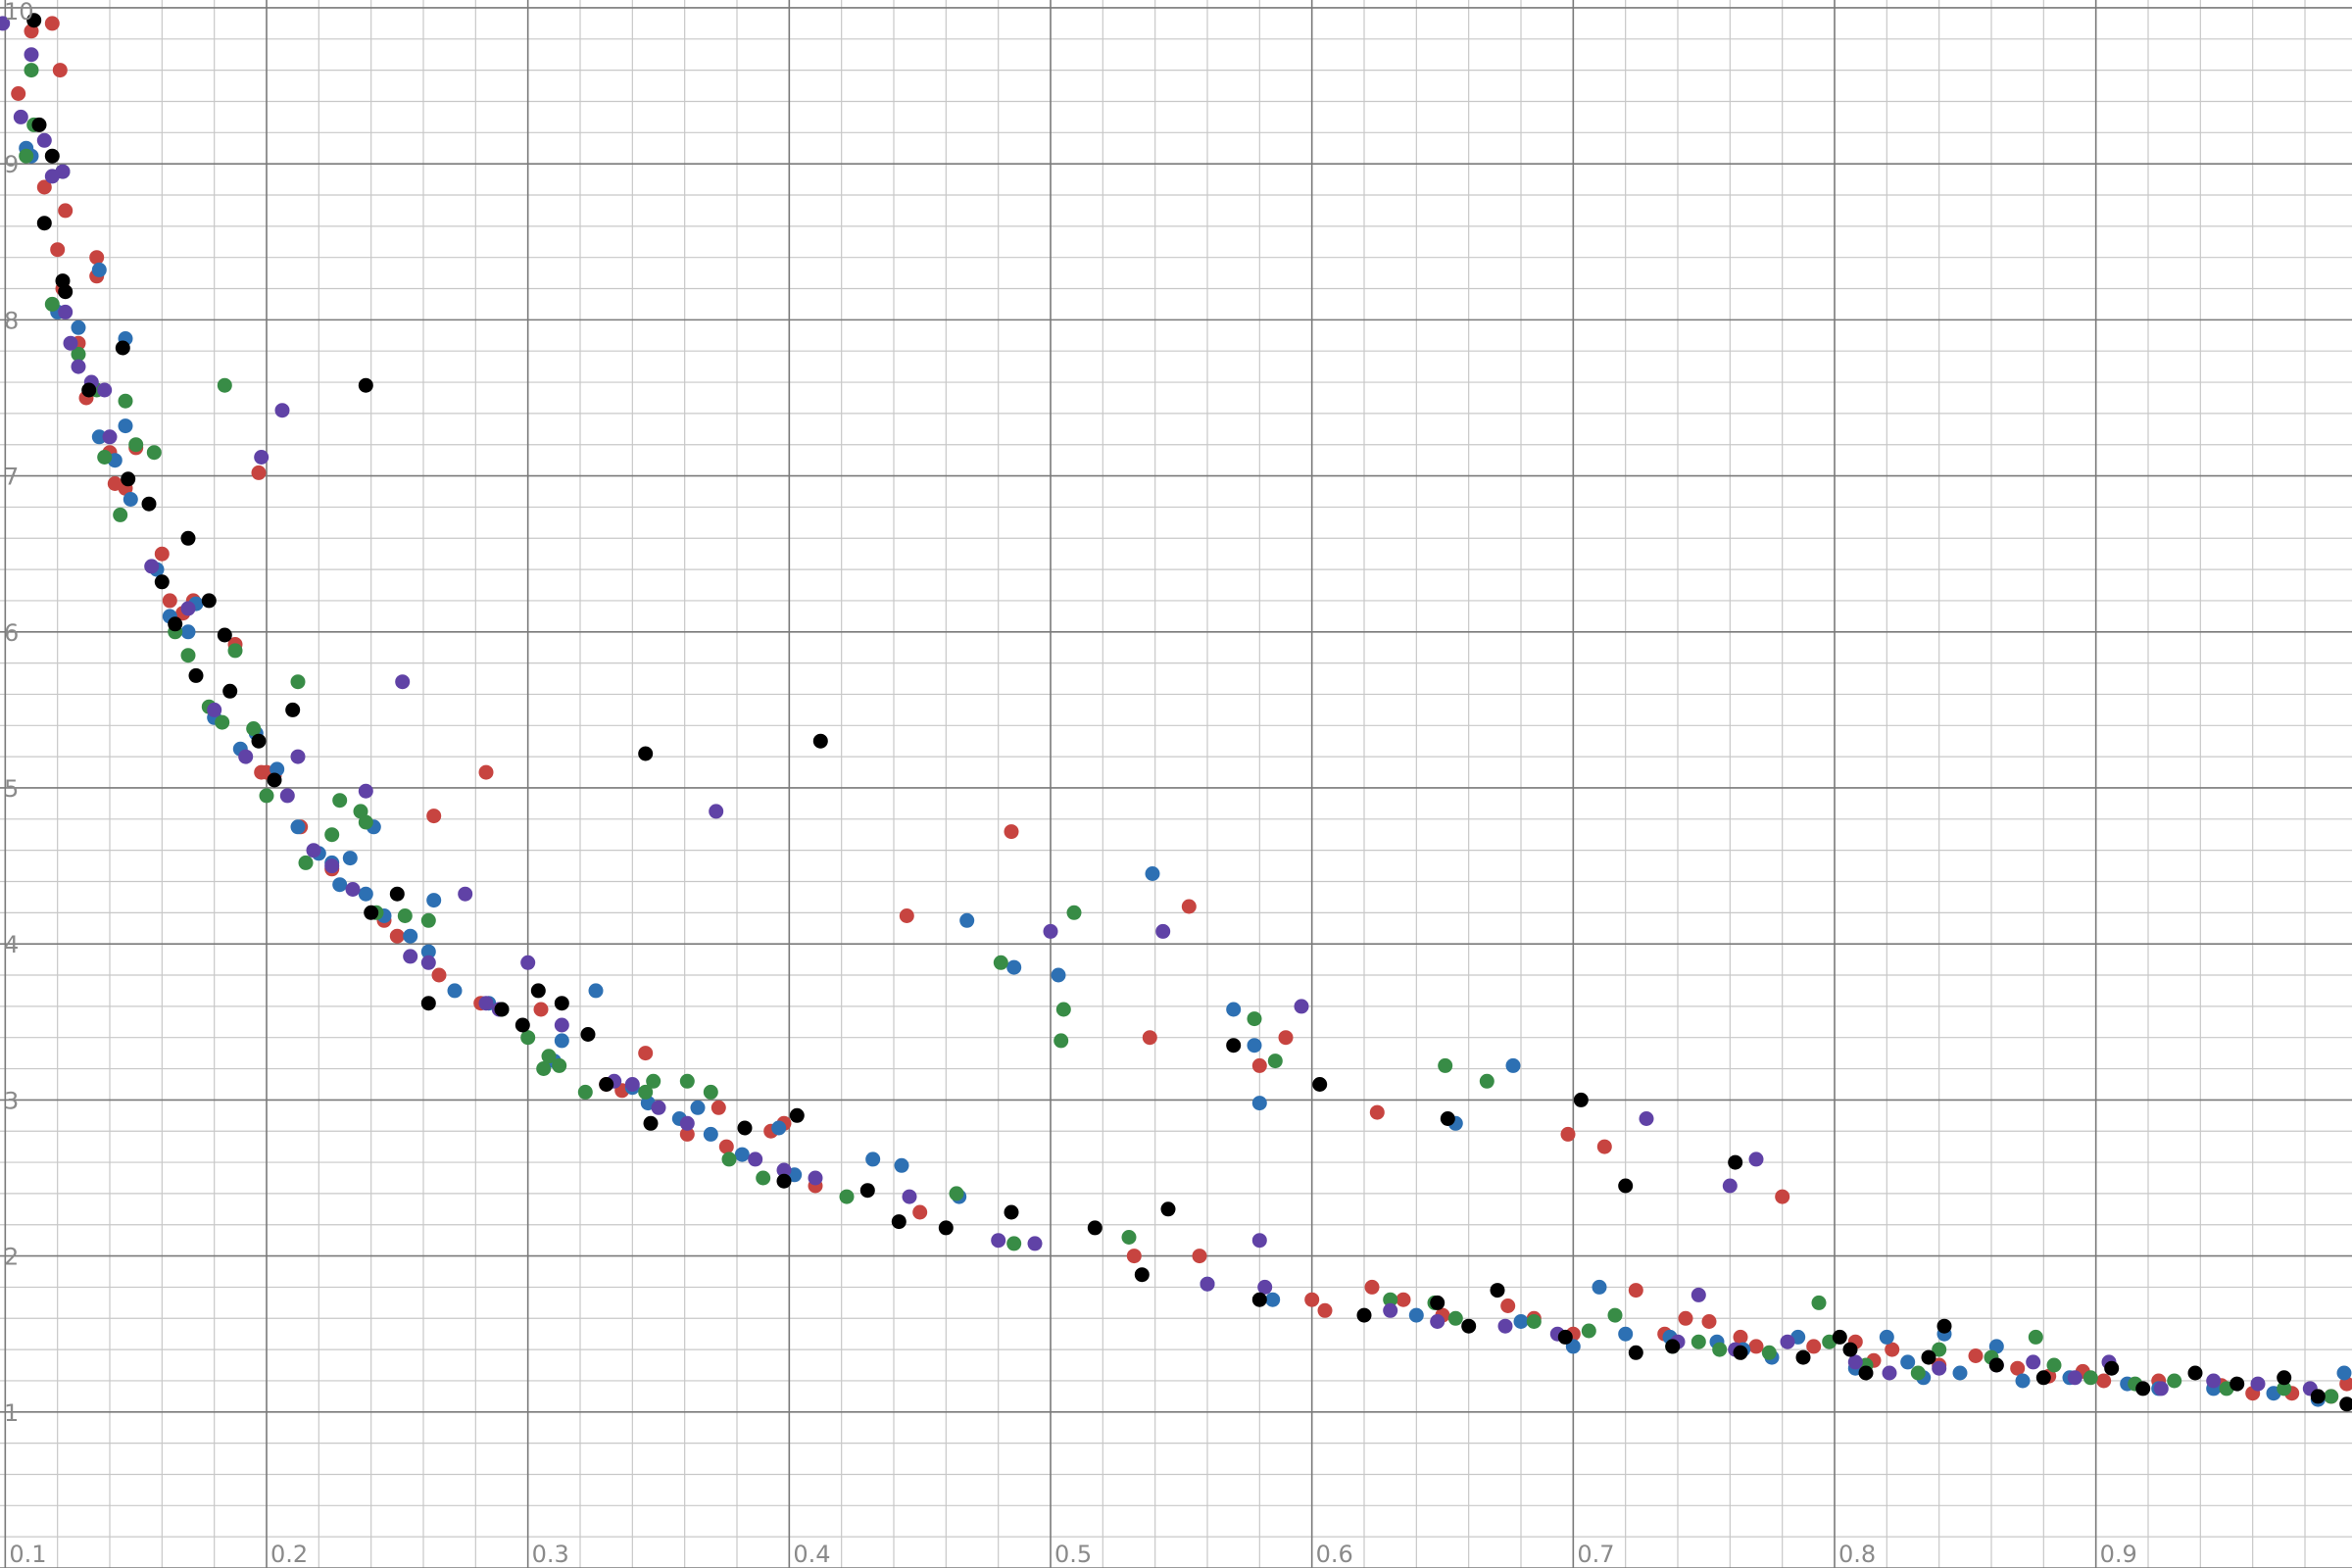  What do you see at coordinates (550, 1554) in the screenshot?
I see `x-tick-label: 0.3` at bounding box center [550, 1554].